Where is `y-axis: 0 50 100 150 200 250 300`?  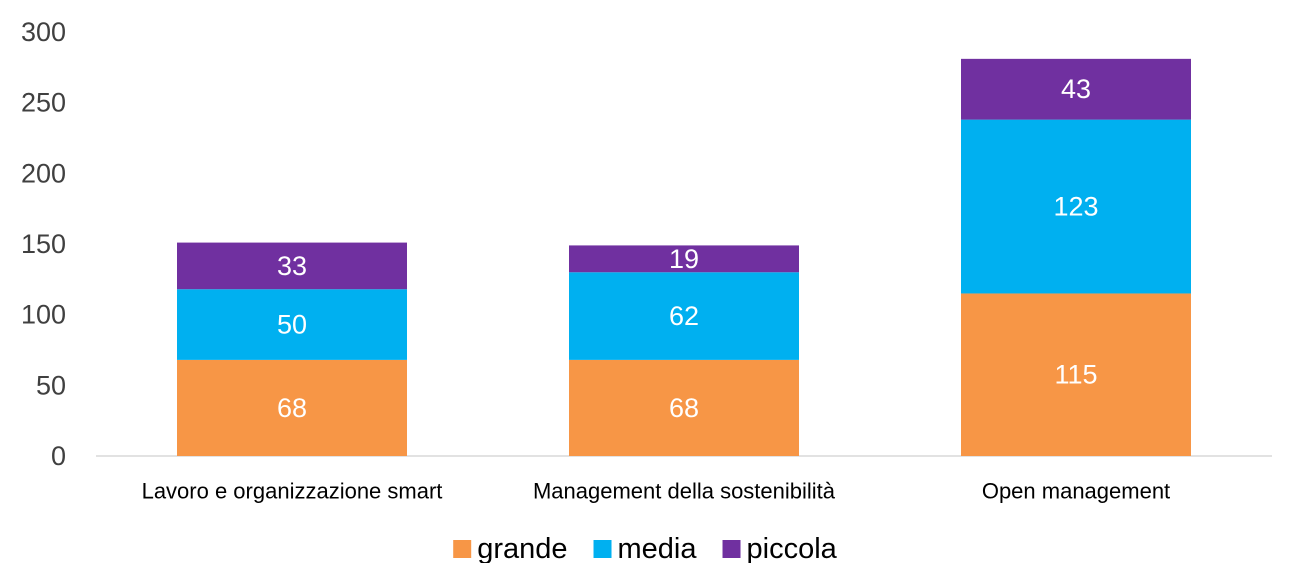 y-axis: 0 50 100 150 200 250 300 is located at coordinates (43, 244).